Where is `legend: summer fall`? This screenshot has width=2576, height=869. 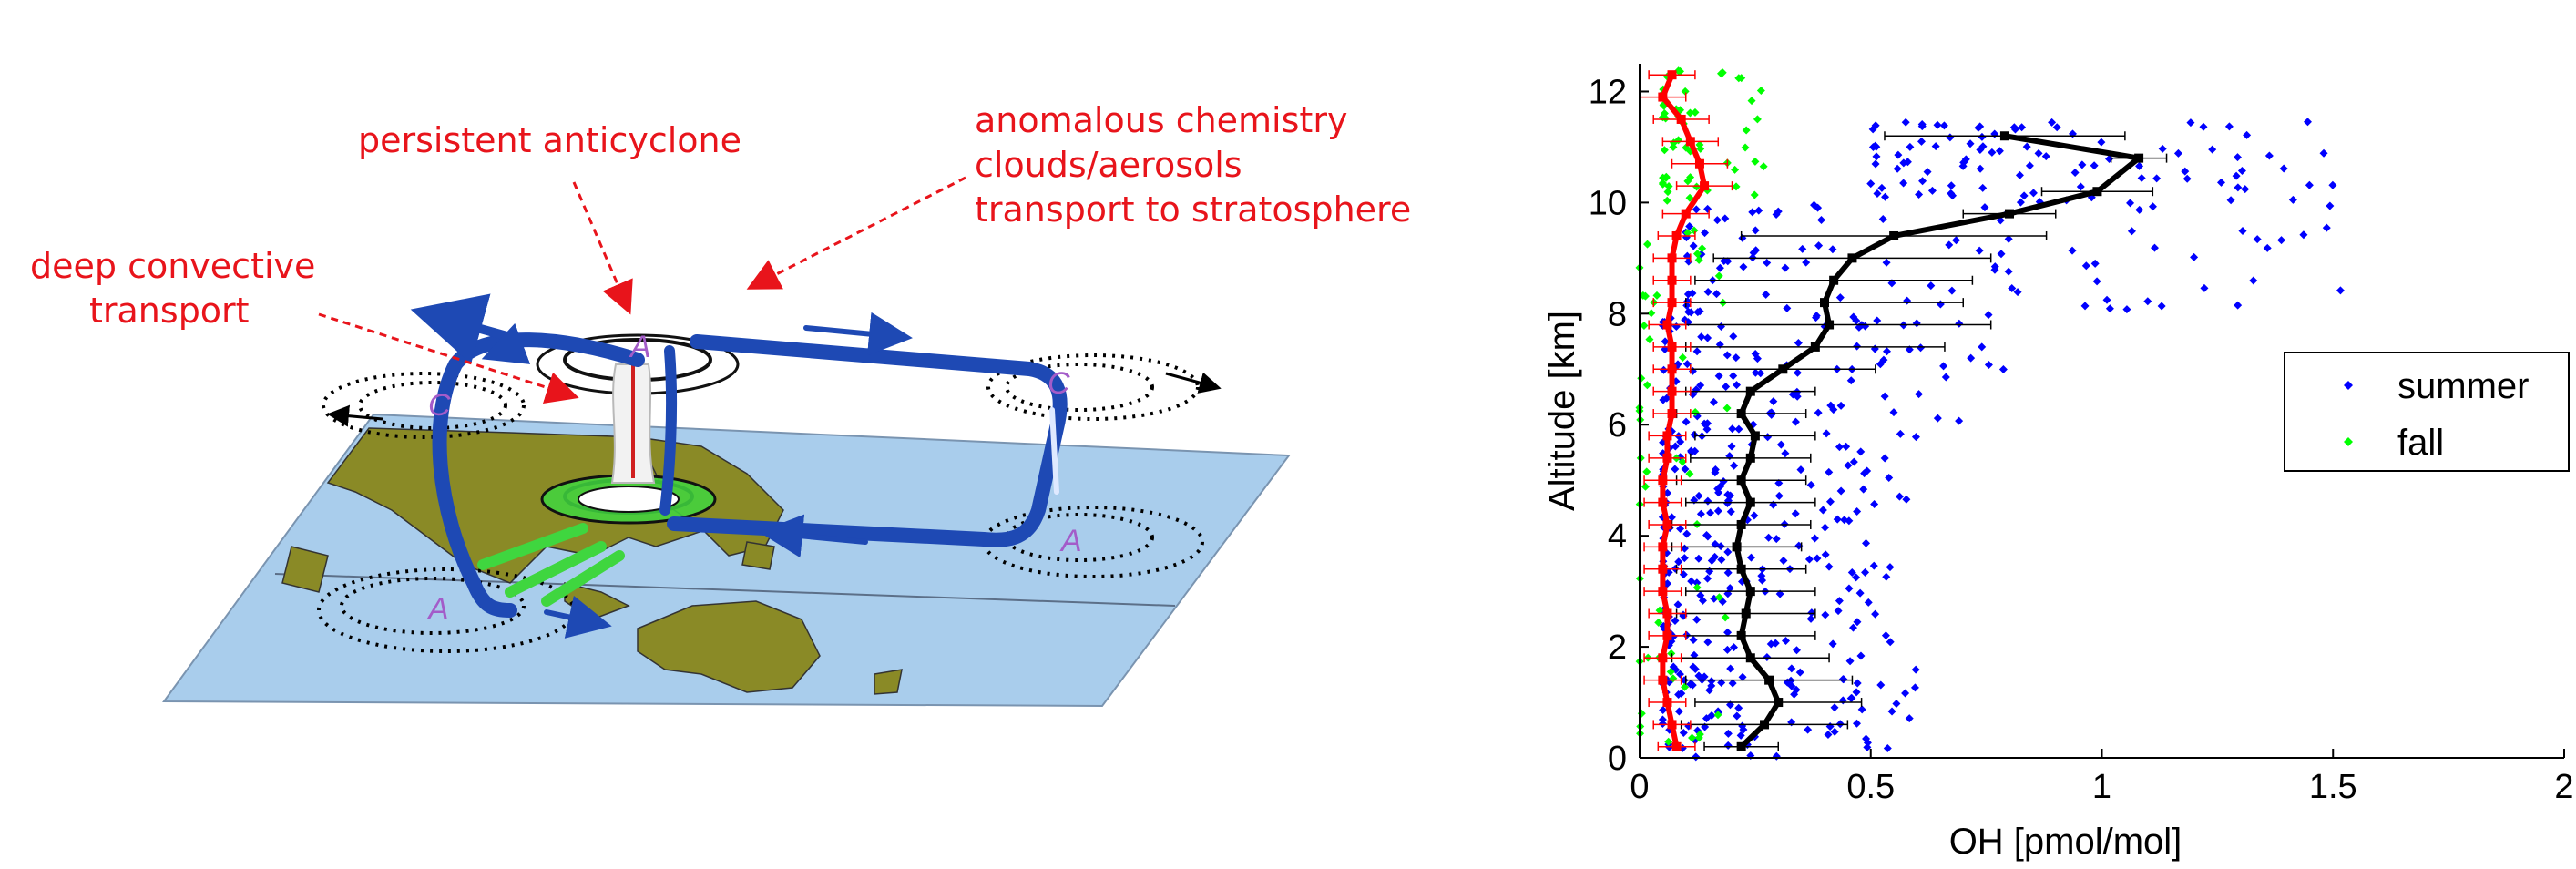
legend: summer fall is located at coordinates (2427, 412).